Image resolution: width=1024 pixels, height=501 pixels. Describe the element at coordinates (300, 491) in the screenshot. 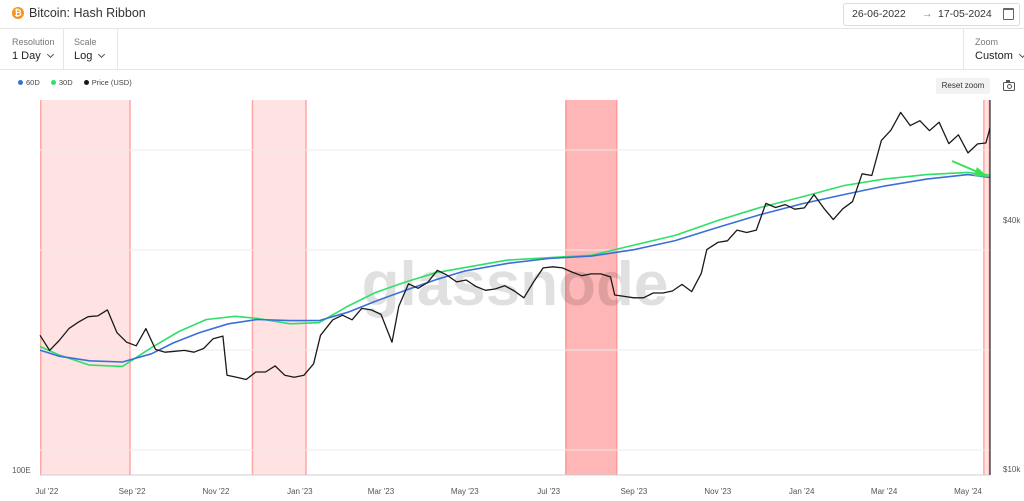

I see `x-tick-label: Jan '23` at that location.